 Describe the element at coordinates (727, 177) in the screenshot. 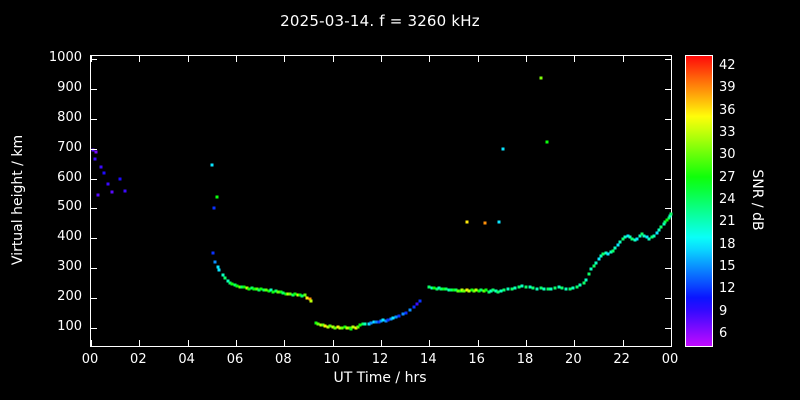

I see `colorbar-tick-label: 27` at that location.